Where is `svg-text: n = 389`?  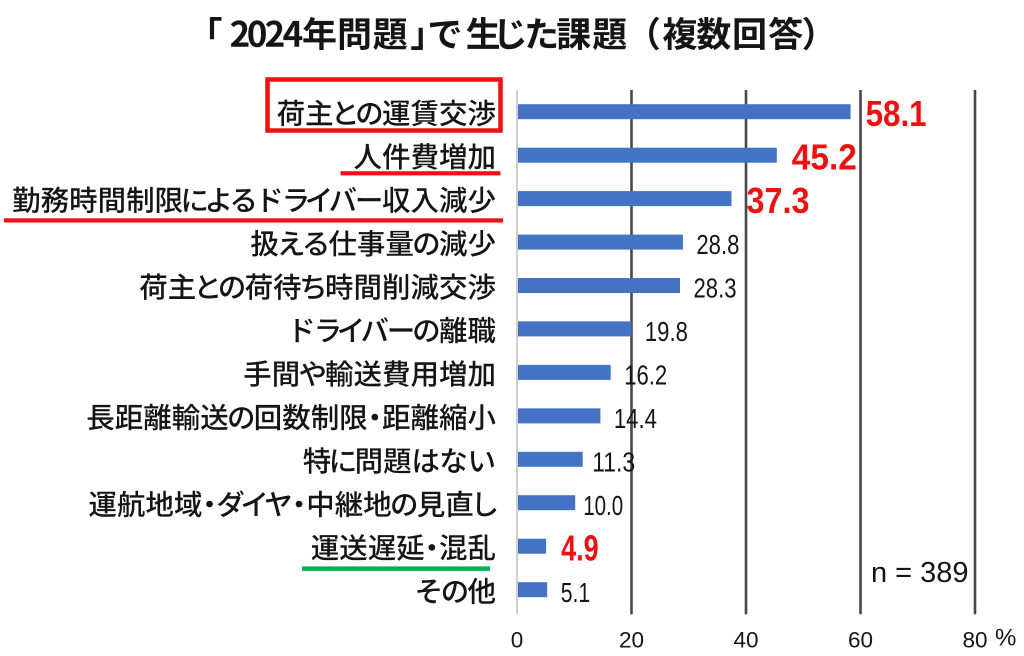
svg-text: n = 389 is located at coordinates (920, 573).